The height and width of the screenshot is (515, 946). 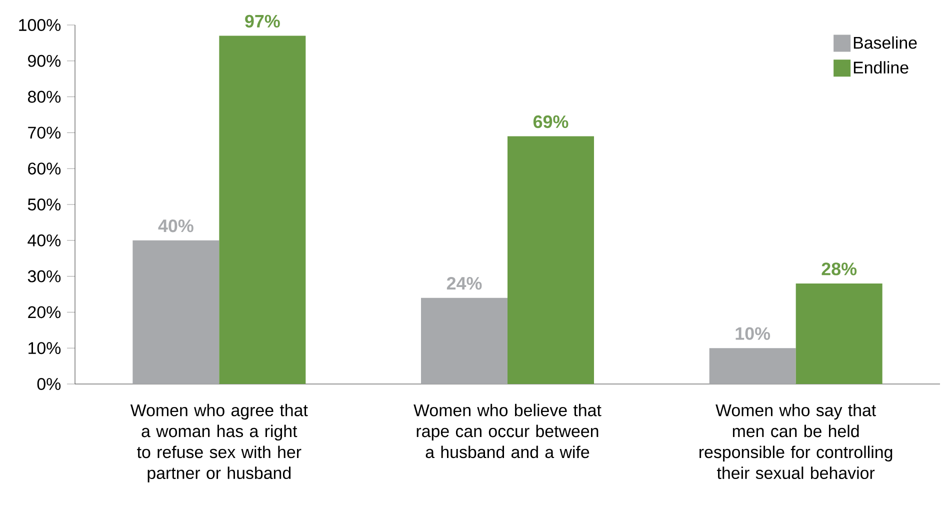 I want to click on legend-label: Baseline, so click(x=885, y=42).